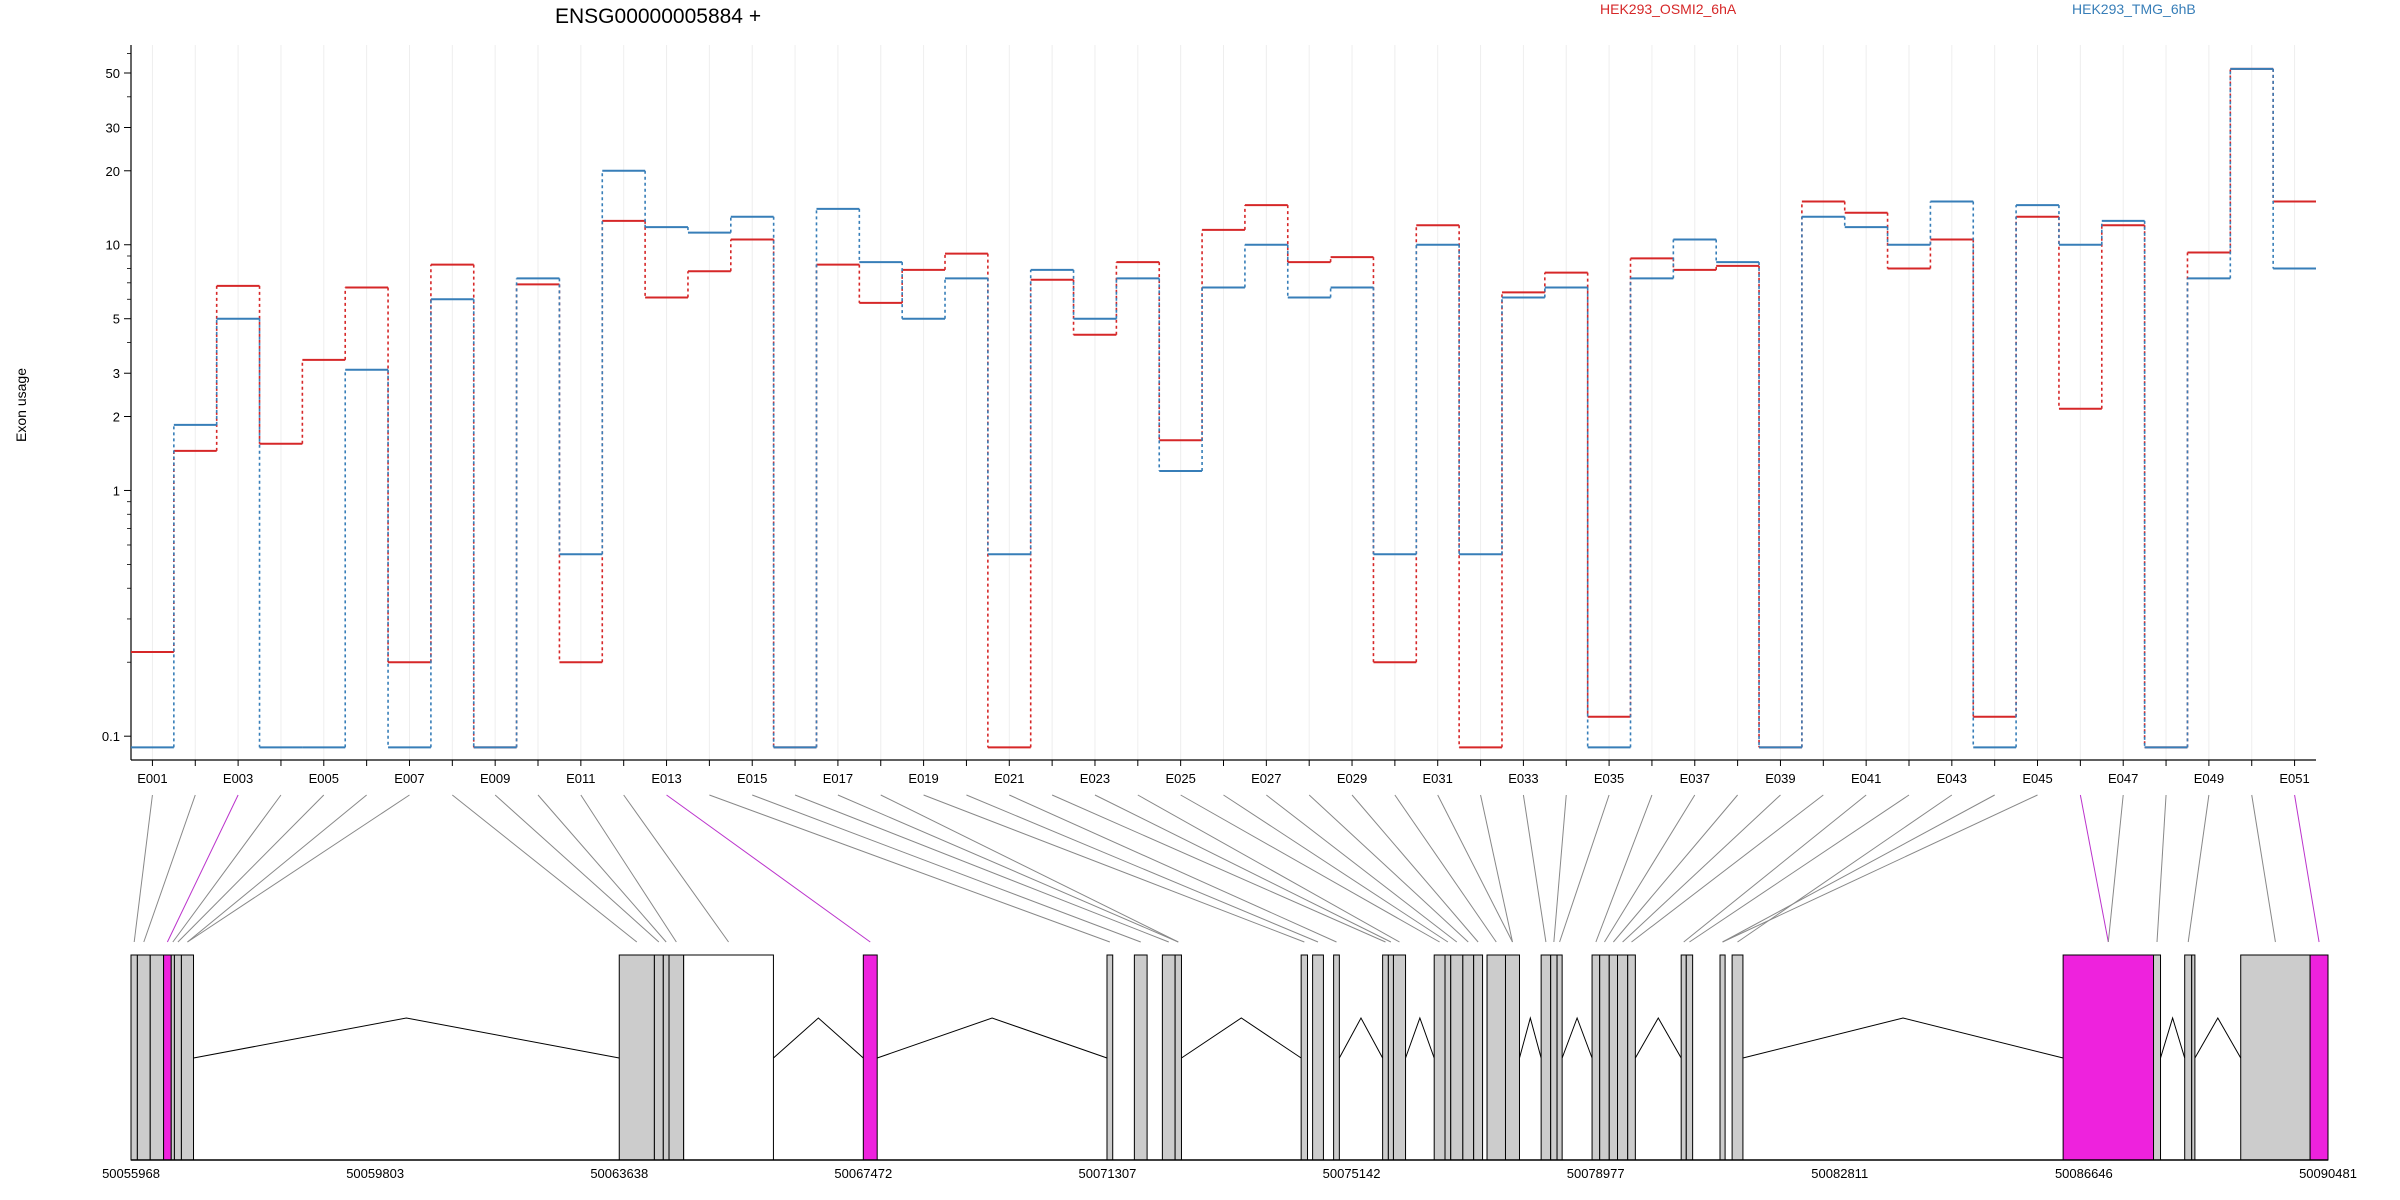 The height and width of the screenshot is (1200, 2400). I want to click on x-tick-label: E003, so click(238, 778).